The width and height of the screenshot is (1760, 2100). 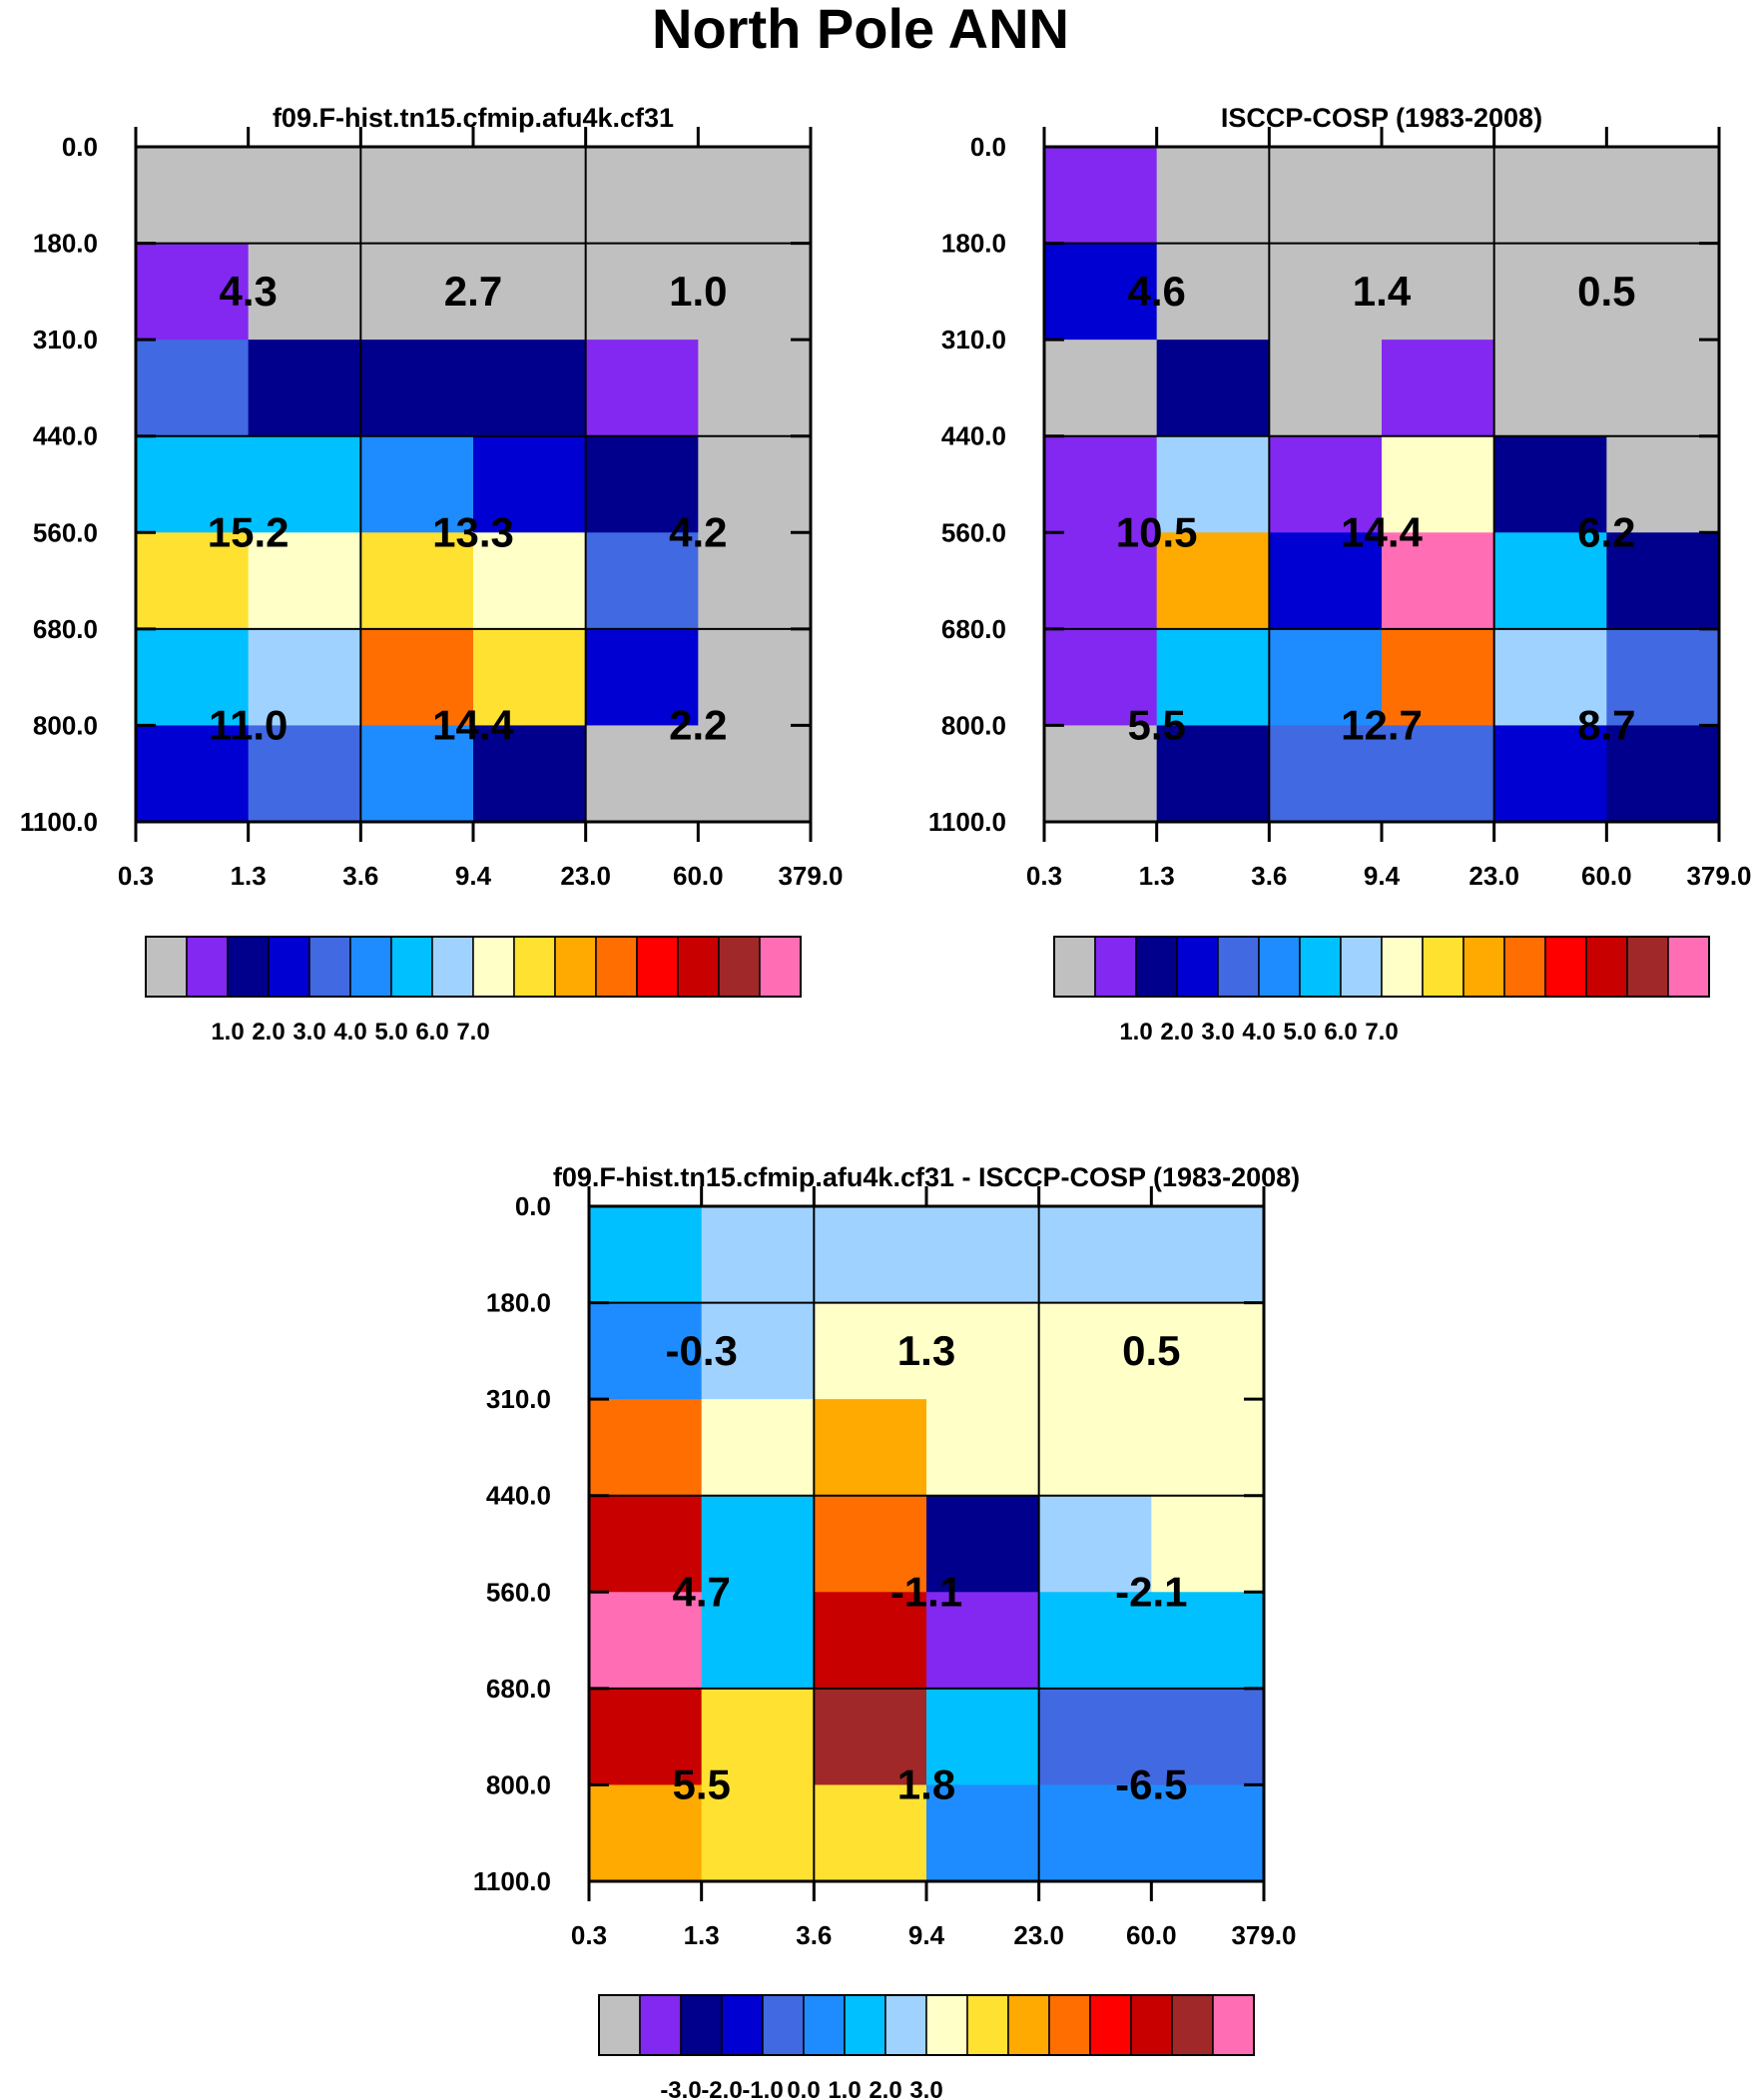 I want to click on cell-value-label: 6.2, so click(x=1606, y=531).